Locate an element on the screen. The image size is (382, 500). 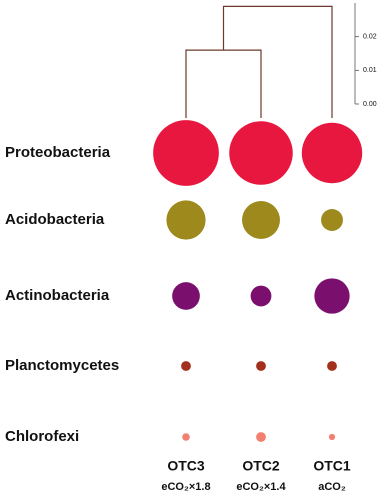
row-label: Chlorofexi is located at coordinates (42, 436).